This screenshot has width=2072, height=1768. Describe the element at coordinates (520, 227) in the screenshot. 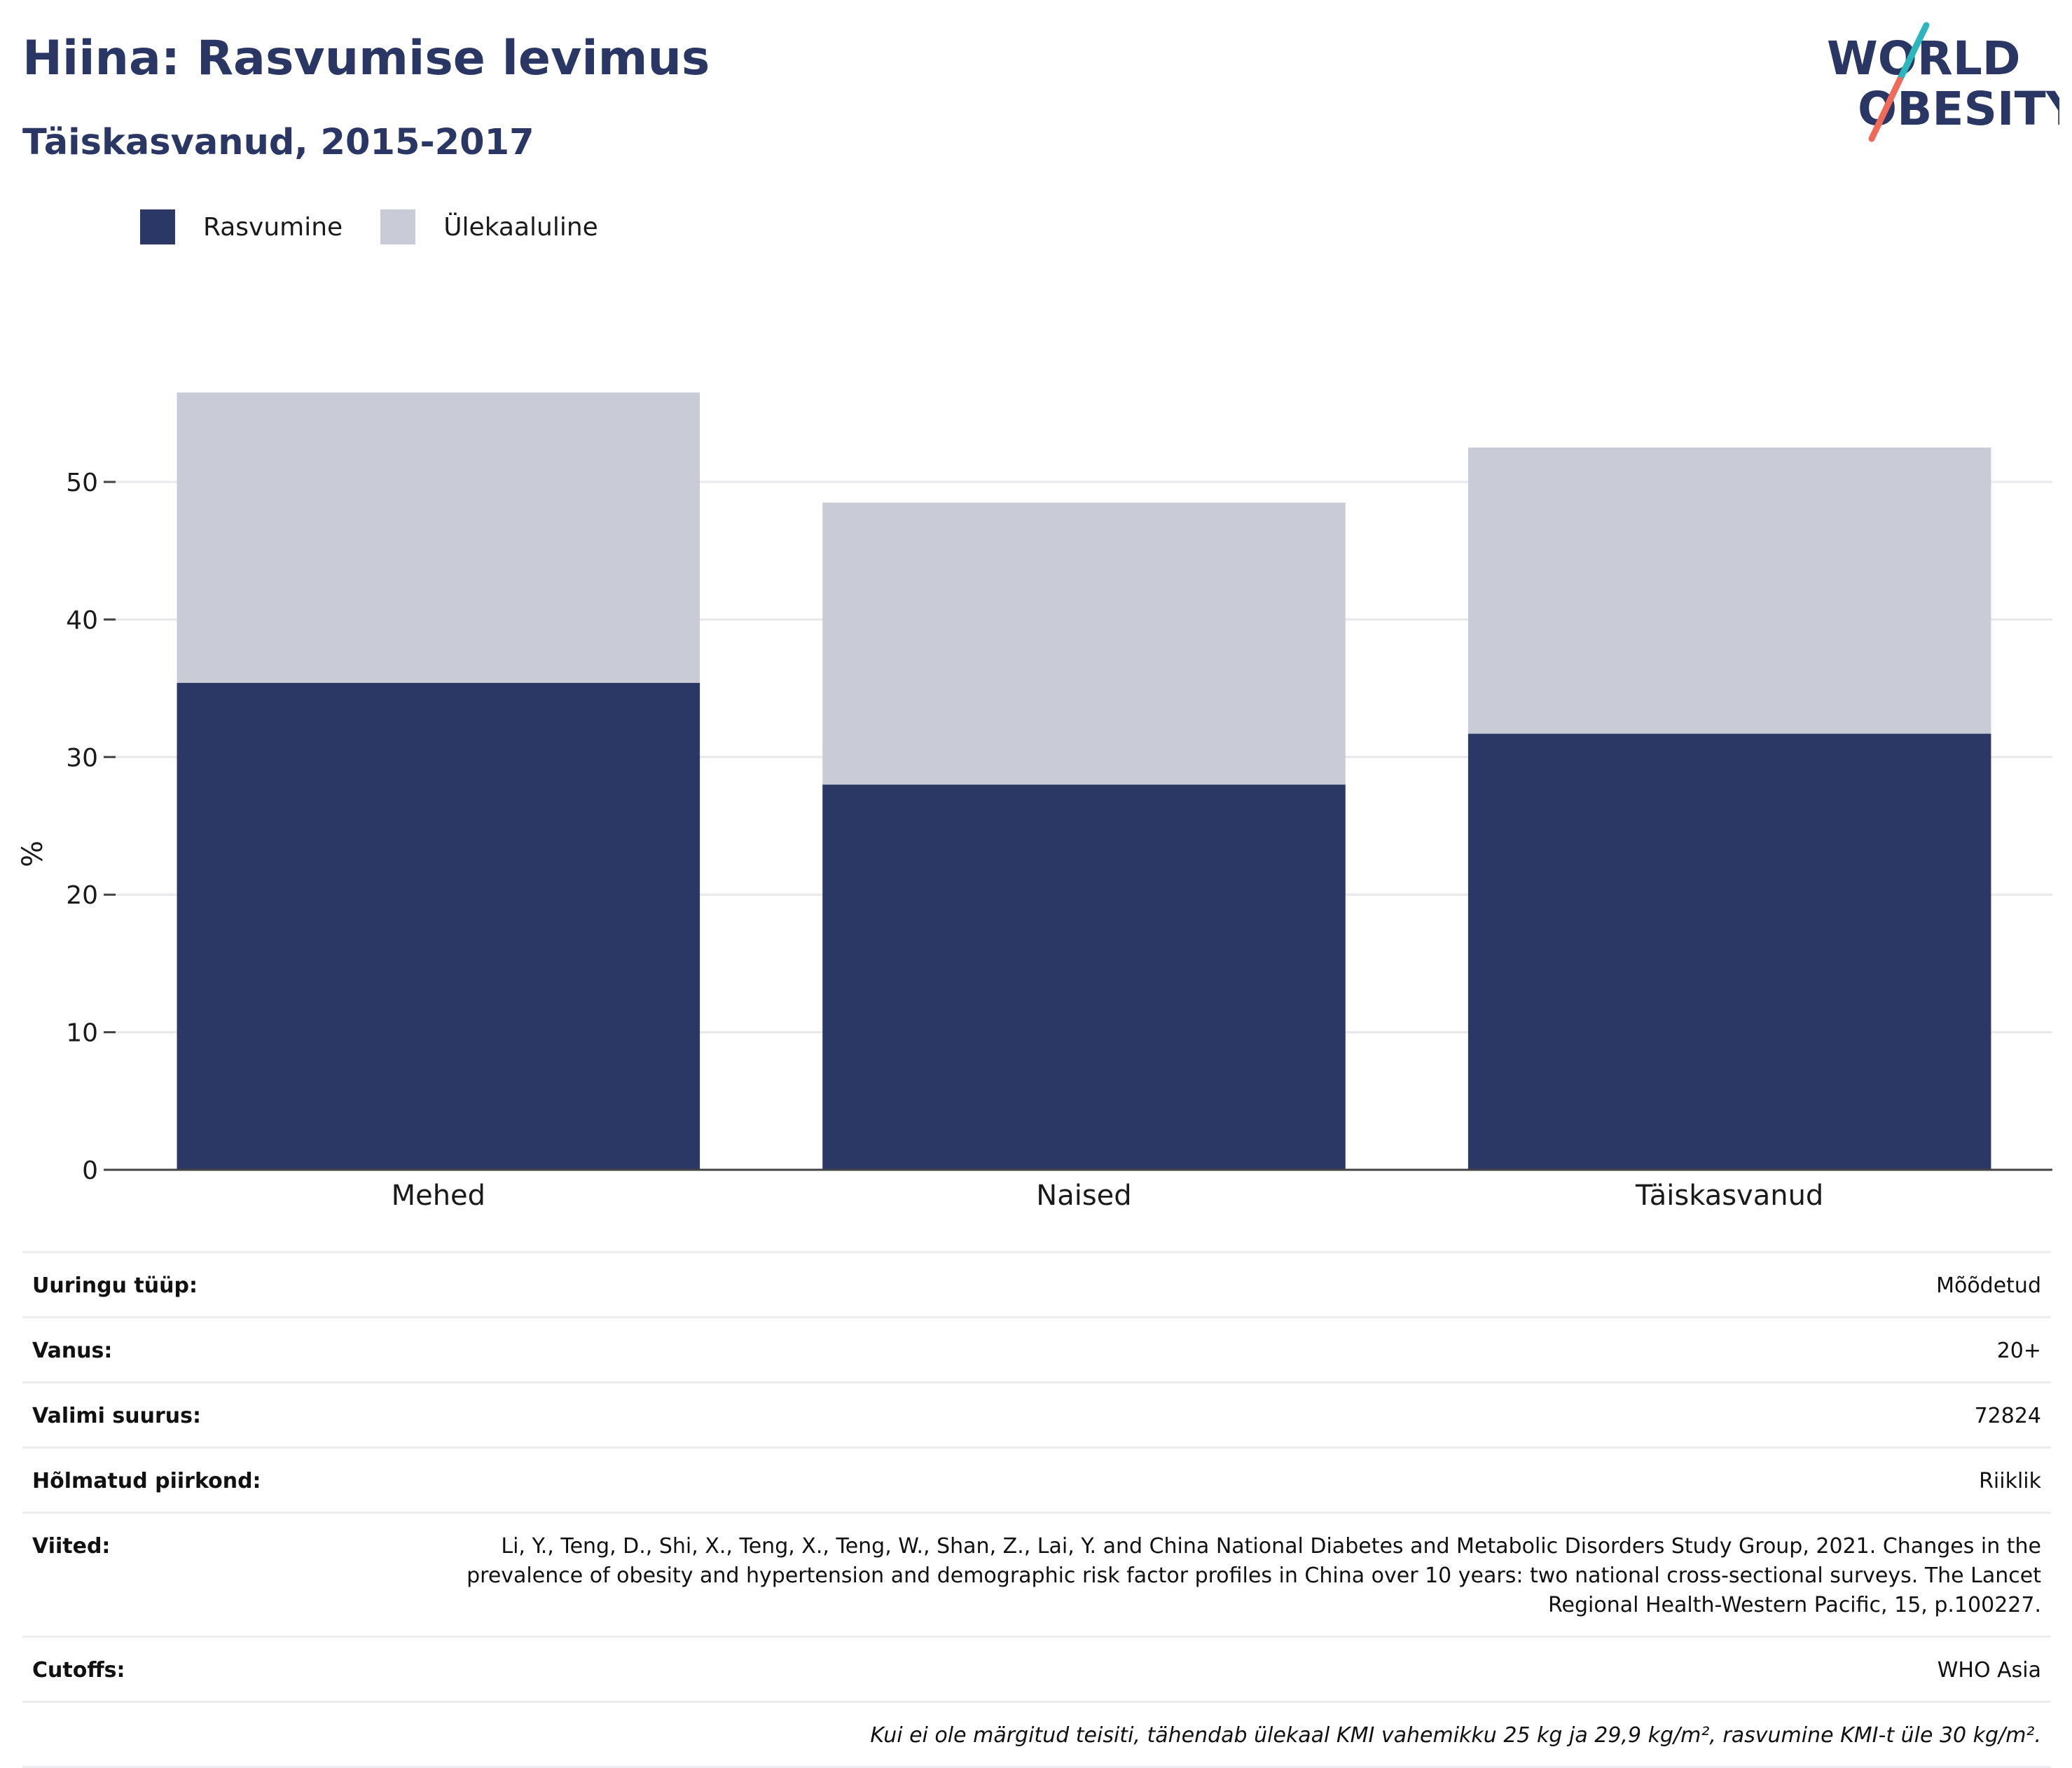

I see `legend-label-overweight: Ülekaaluline` at that location.